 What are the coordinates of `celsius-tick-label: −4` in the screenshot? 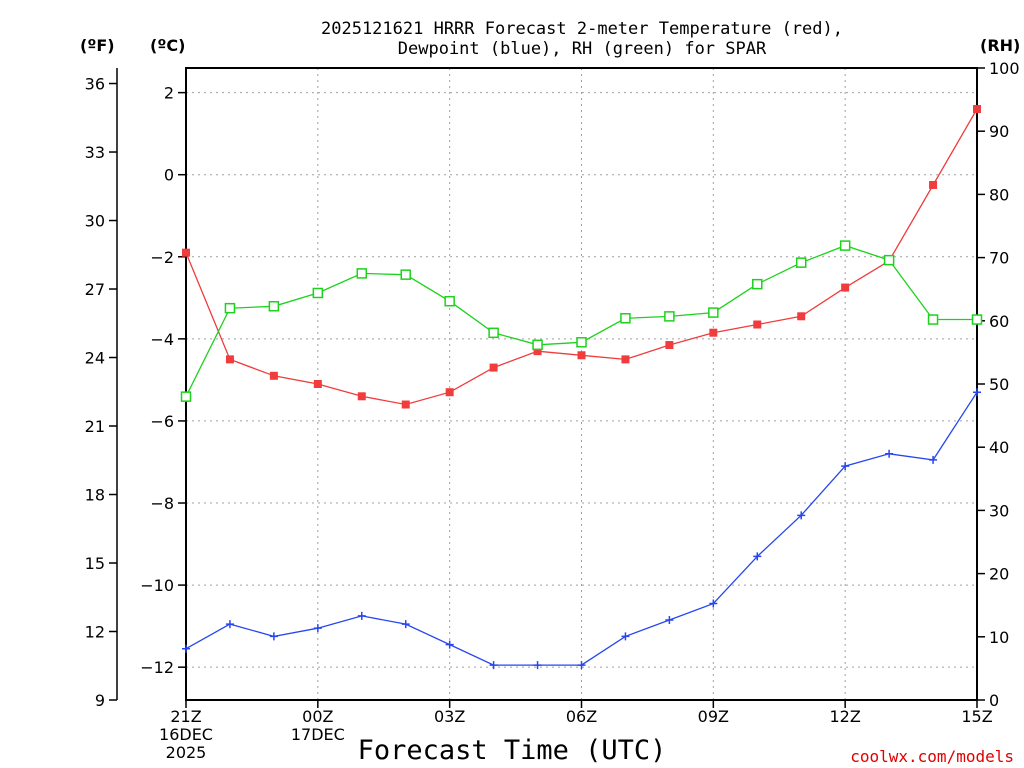 It's located at (162, 339).